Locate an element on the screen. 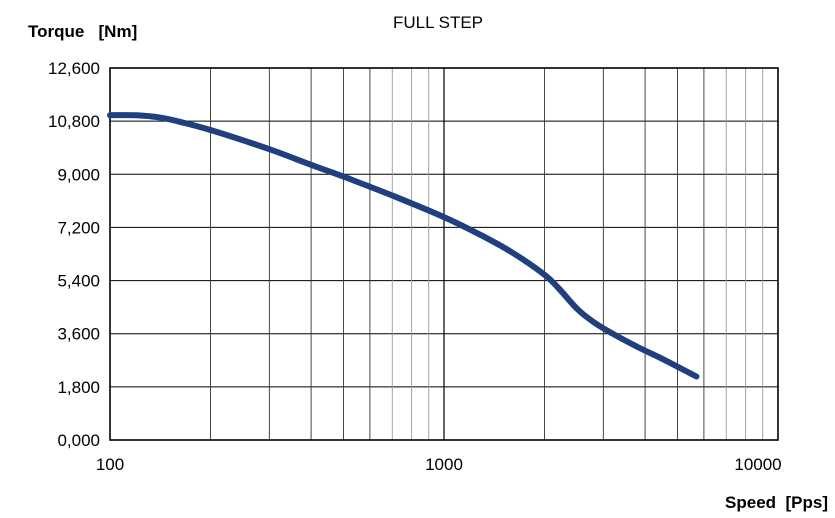 Image resolution: width=835 pixels, height=518 pixels. y-tick-label: 12,600 is located at coordinates (74, 68).